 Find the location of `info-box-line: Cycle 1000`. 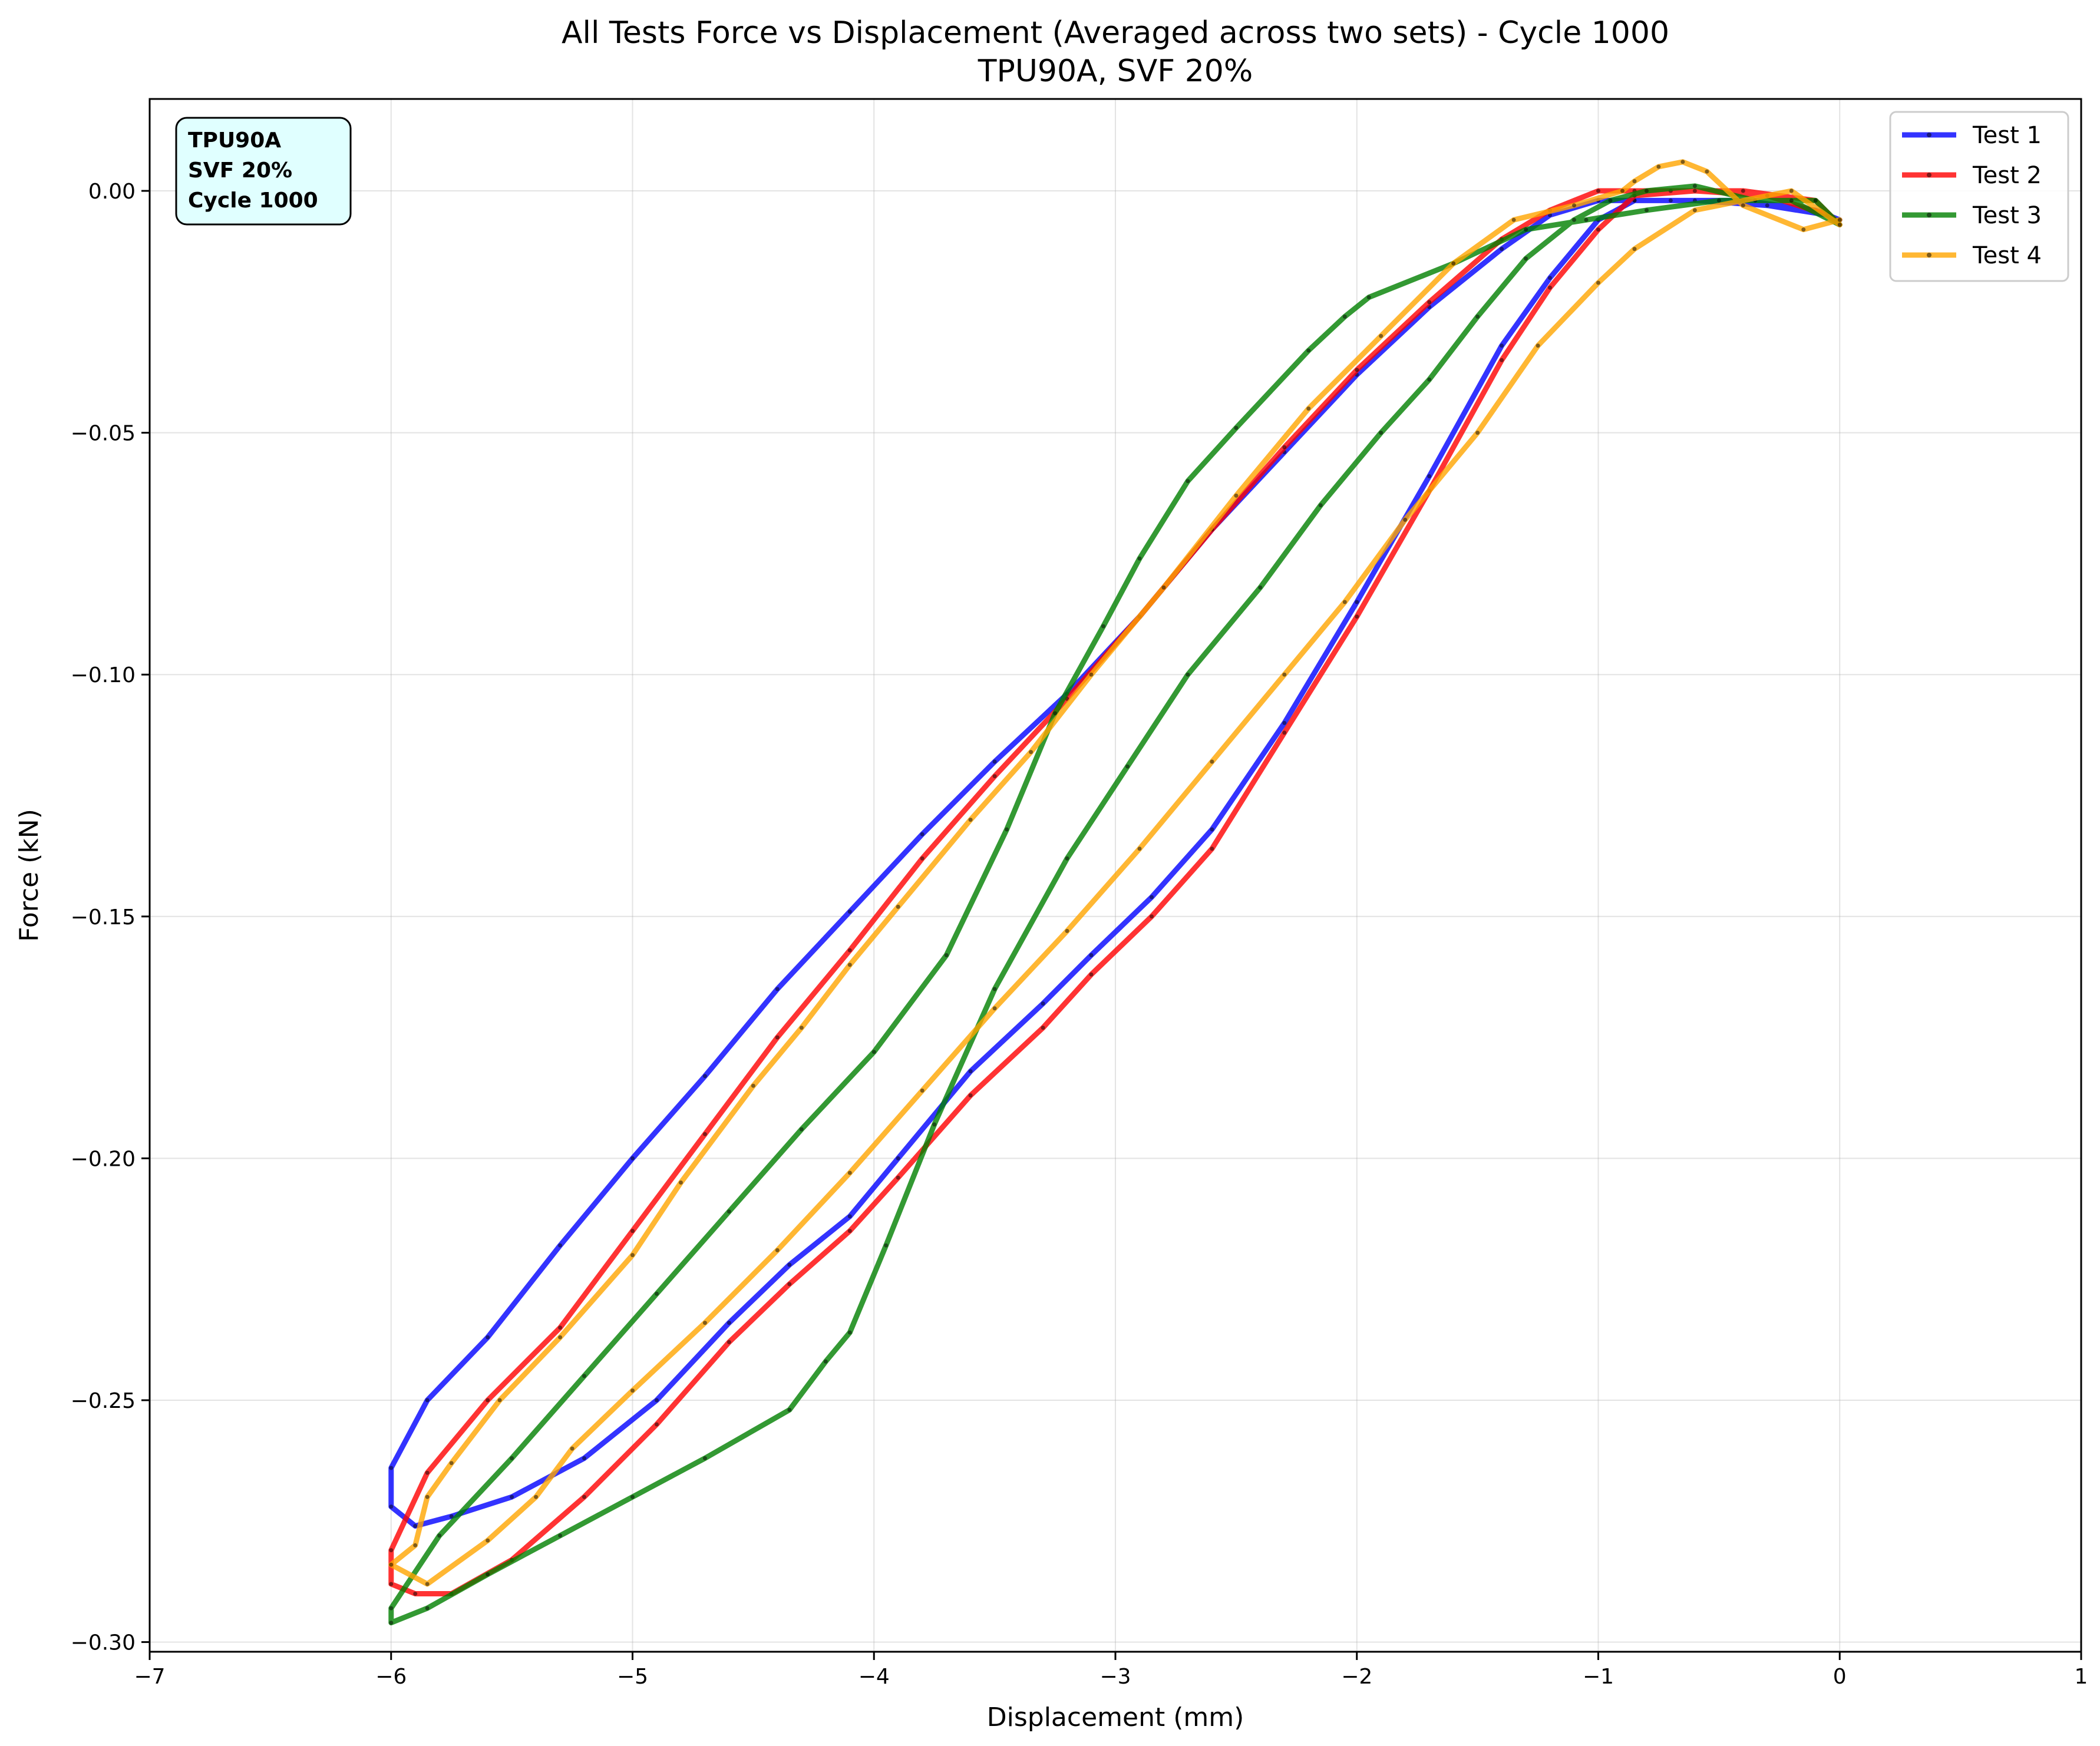

info-box-line: Cycle 1000 is located at coordinates (253, 201).